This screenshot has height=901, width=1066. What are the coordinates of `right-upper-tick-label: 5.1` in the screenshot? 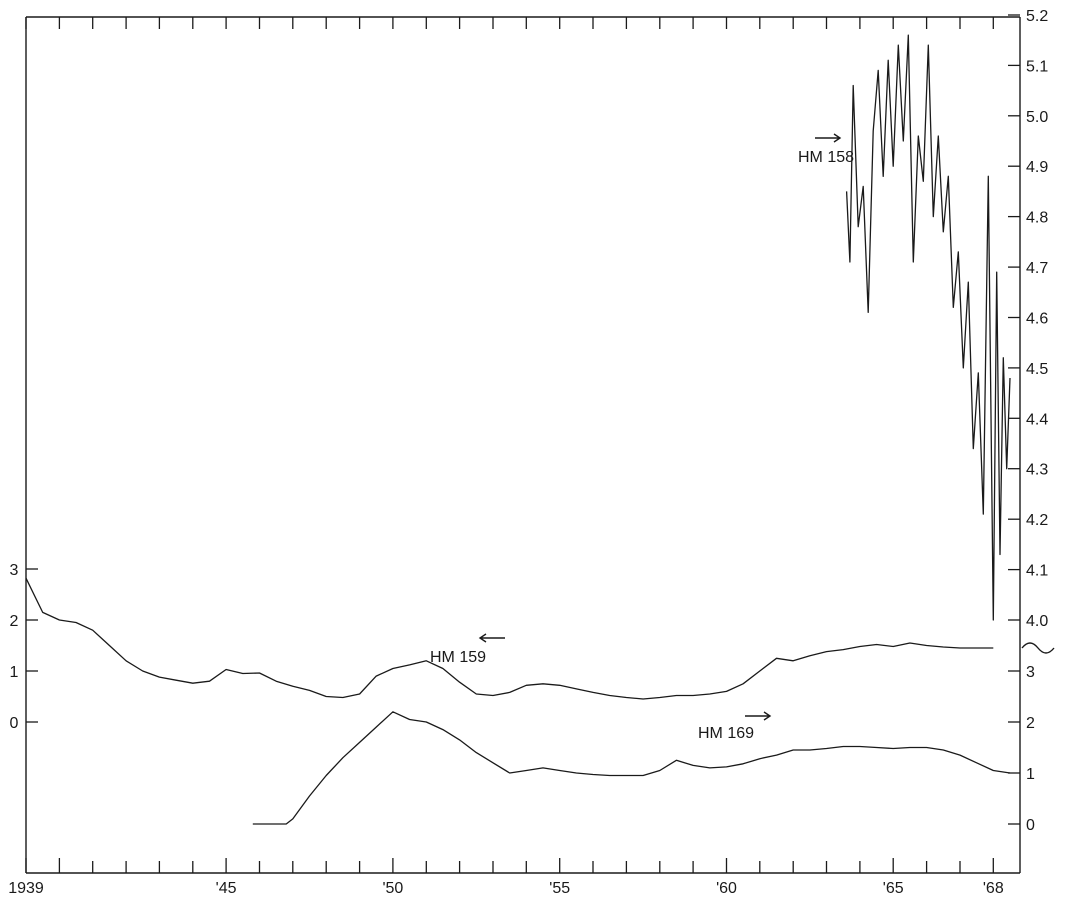 It's located at (1037, 66).